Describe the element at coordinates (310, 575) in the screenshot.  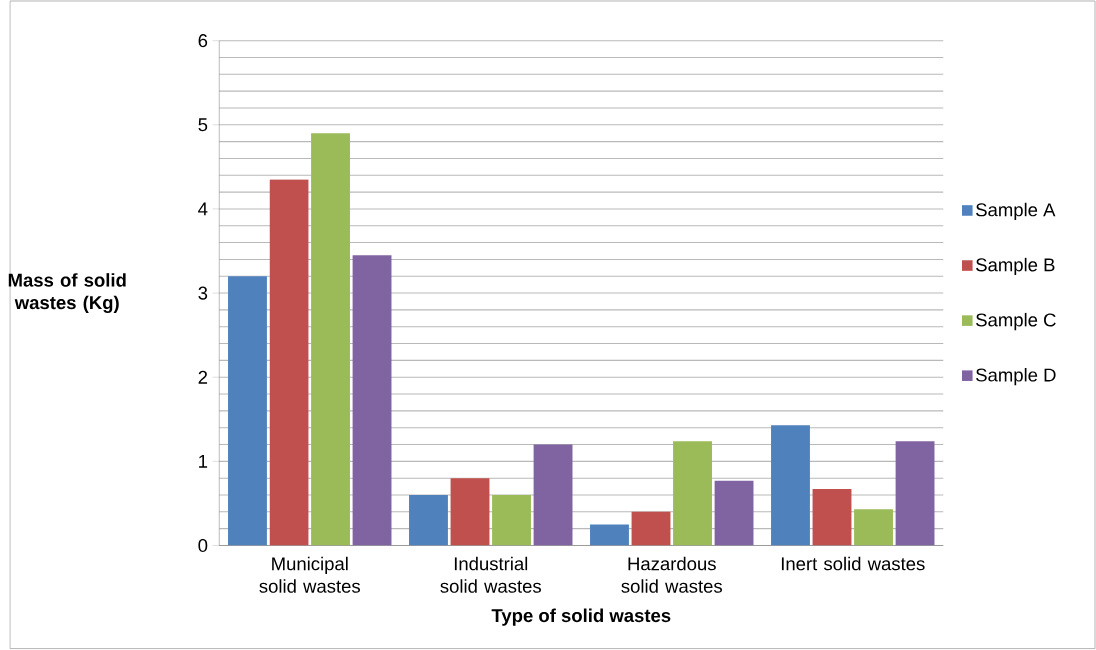
I see `x-tick-label: Municipal solid wastes` at that location.